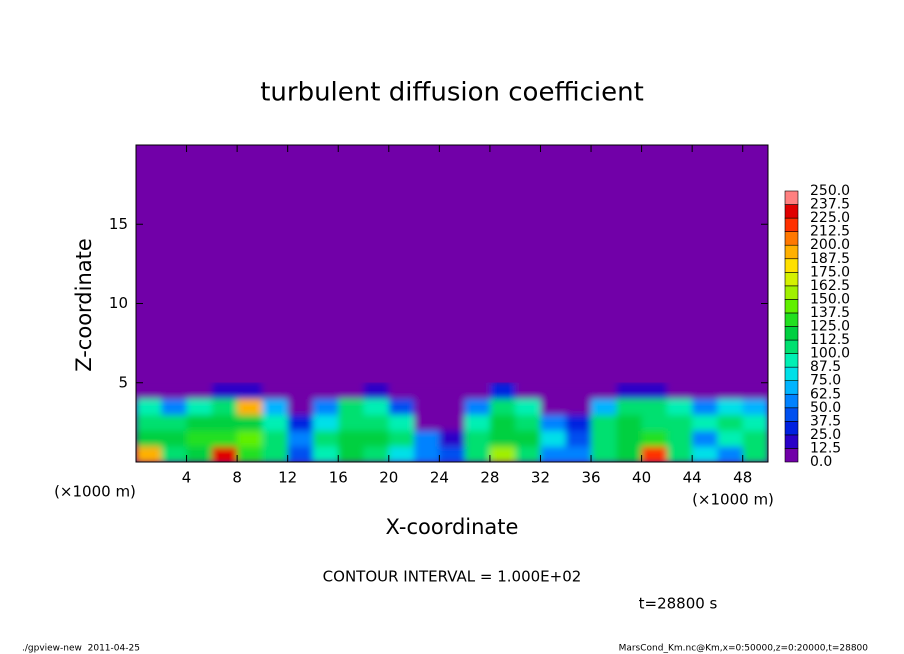 The width and height of the screenshot is (904, 654). Describe the element at coordinates (118, 224) in the screenshot. I see `y-tick-label: 15` at that location.